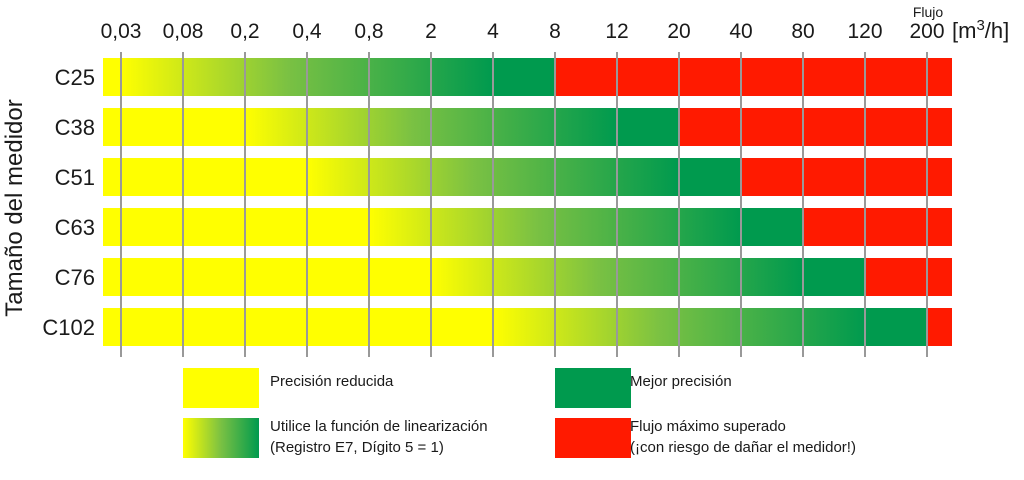  I want to click on row-c63, so click(527, 227).